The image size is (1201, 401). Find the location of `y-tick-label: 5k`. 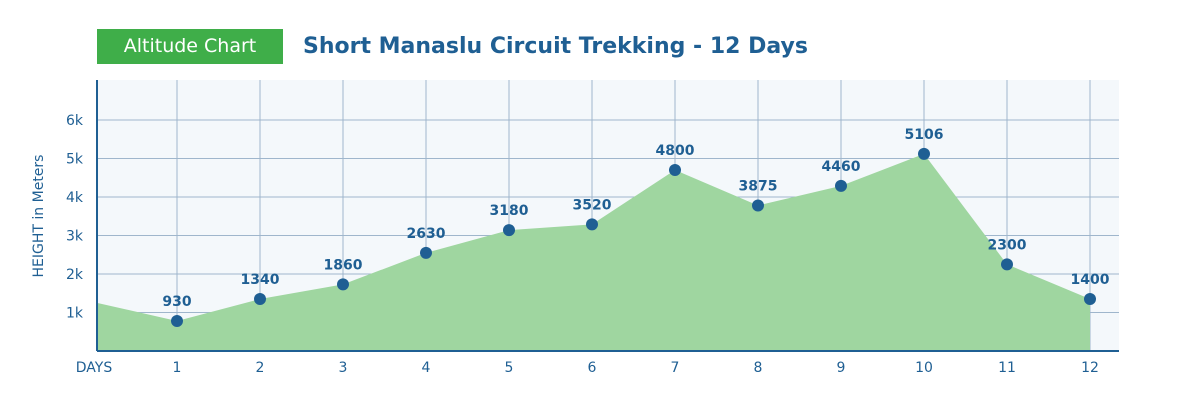

y-tick-label: 5k is located at coordinates (75, 160).